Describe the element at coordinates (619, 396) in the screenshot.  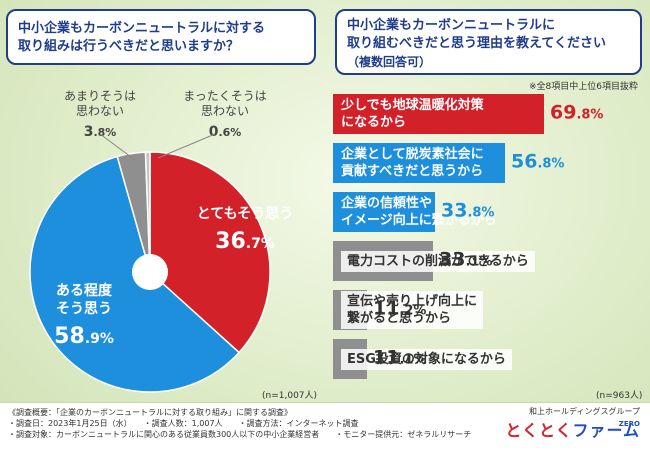
I see `right-sample-size: (n=963人)` at that location.